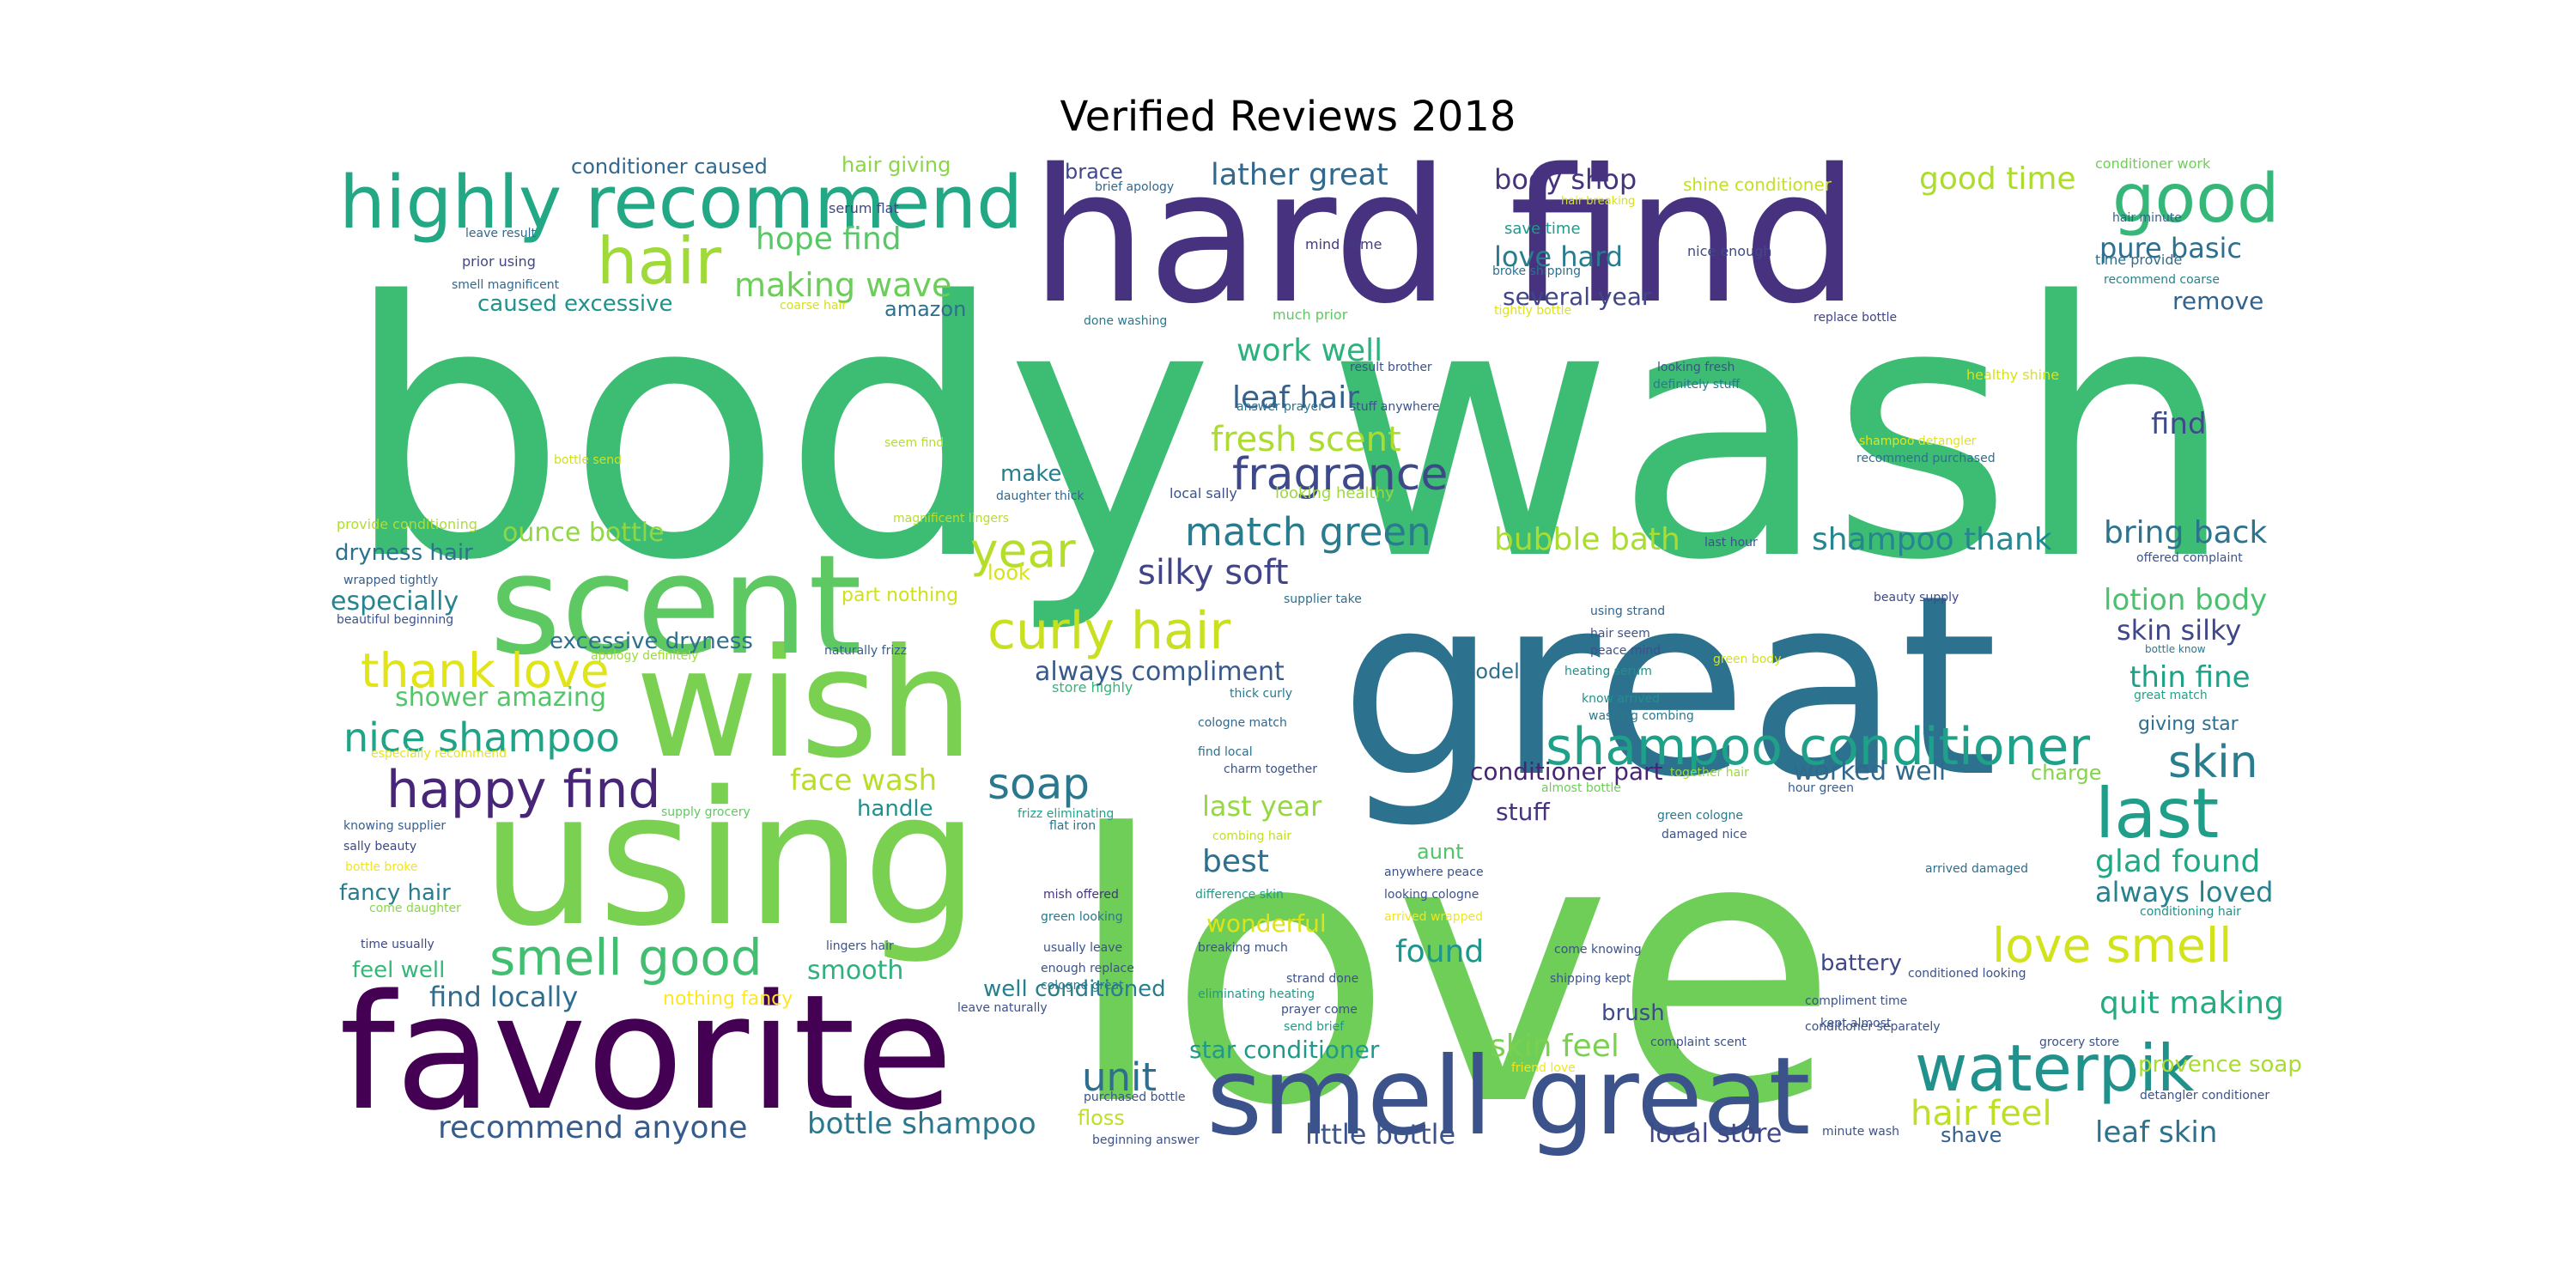 This screenshot has height=1288, width=2576. What do you see at coordinates (625, 958) in the screenshot?
I see `word-smell-good: smell good` at bounding box center [625, 958].